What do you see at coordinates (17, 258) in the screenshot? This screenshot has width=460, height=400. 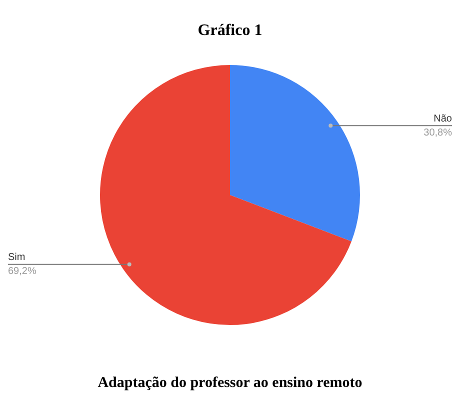 I see `slice-label: Sim` at bounding box center [17, 258].